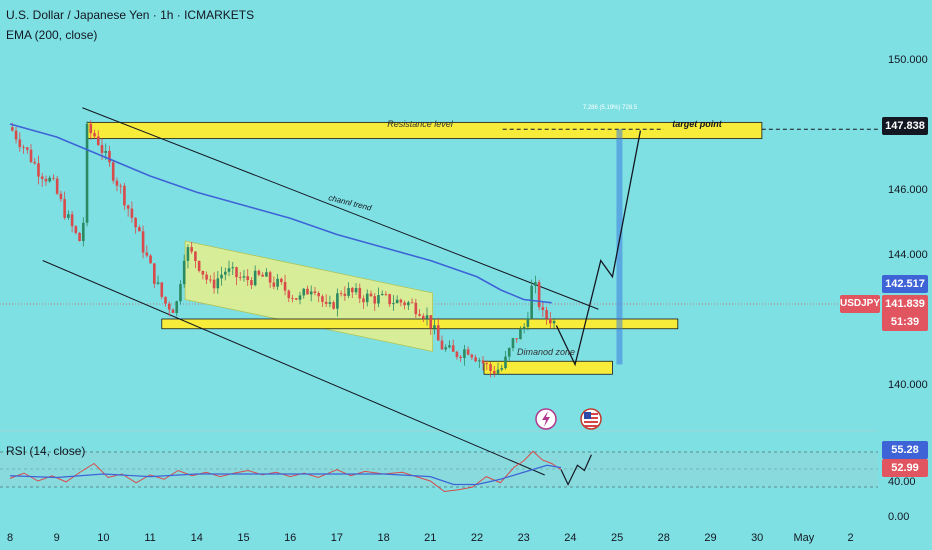  What do you see at coordinates (908, 190) in the screenshot?
I see `price-tick-label: 146.000` at bounding box center [908, 190].